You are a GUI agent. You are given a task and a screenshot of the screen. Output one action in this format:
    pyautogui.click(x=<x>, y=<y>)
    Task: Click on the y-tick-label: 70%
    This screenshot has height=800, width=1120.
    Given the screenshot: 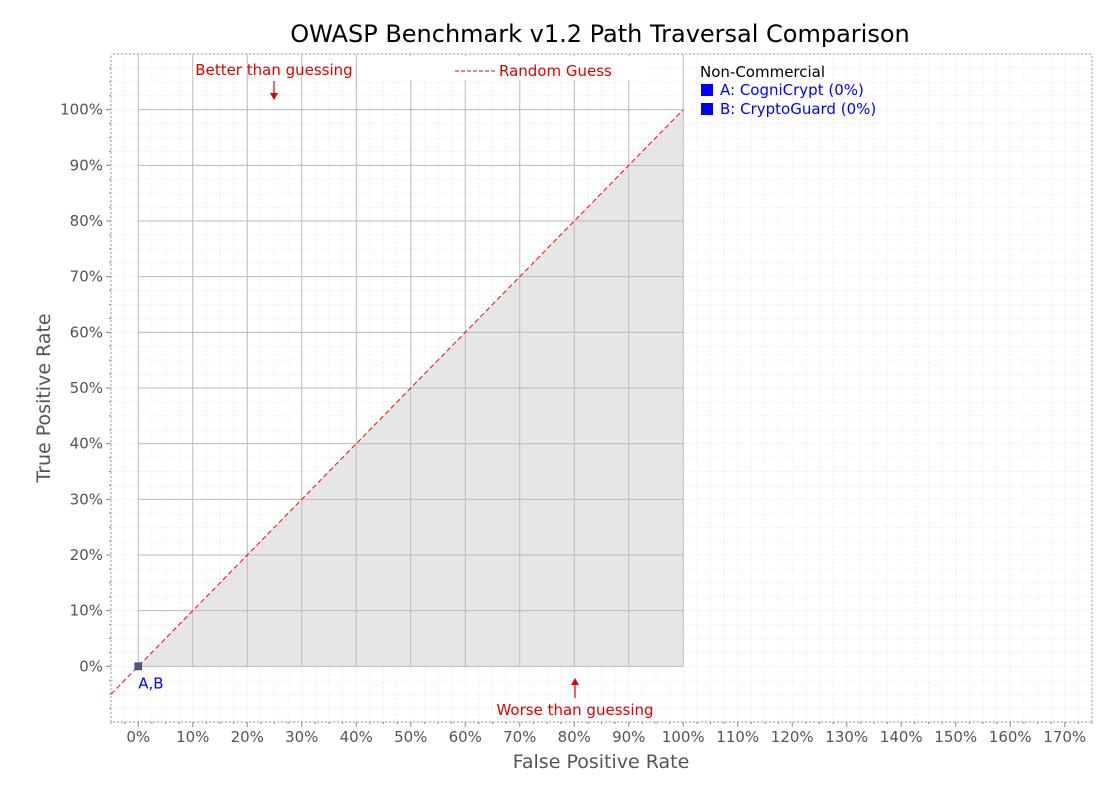 What is the action you would take?
    pyautogui.click(x=86, y=277)
    